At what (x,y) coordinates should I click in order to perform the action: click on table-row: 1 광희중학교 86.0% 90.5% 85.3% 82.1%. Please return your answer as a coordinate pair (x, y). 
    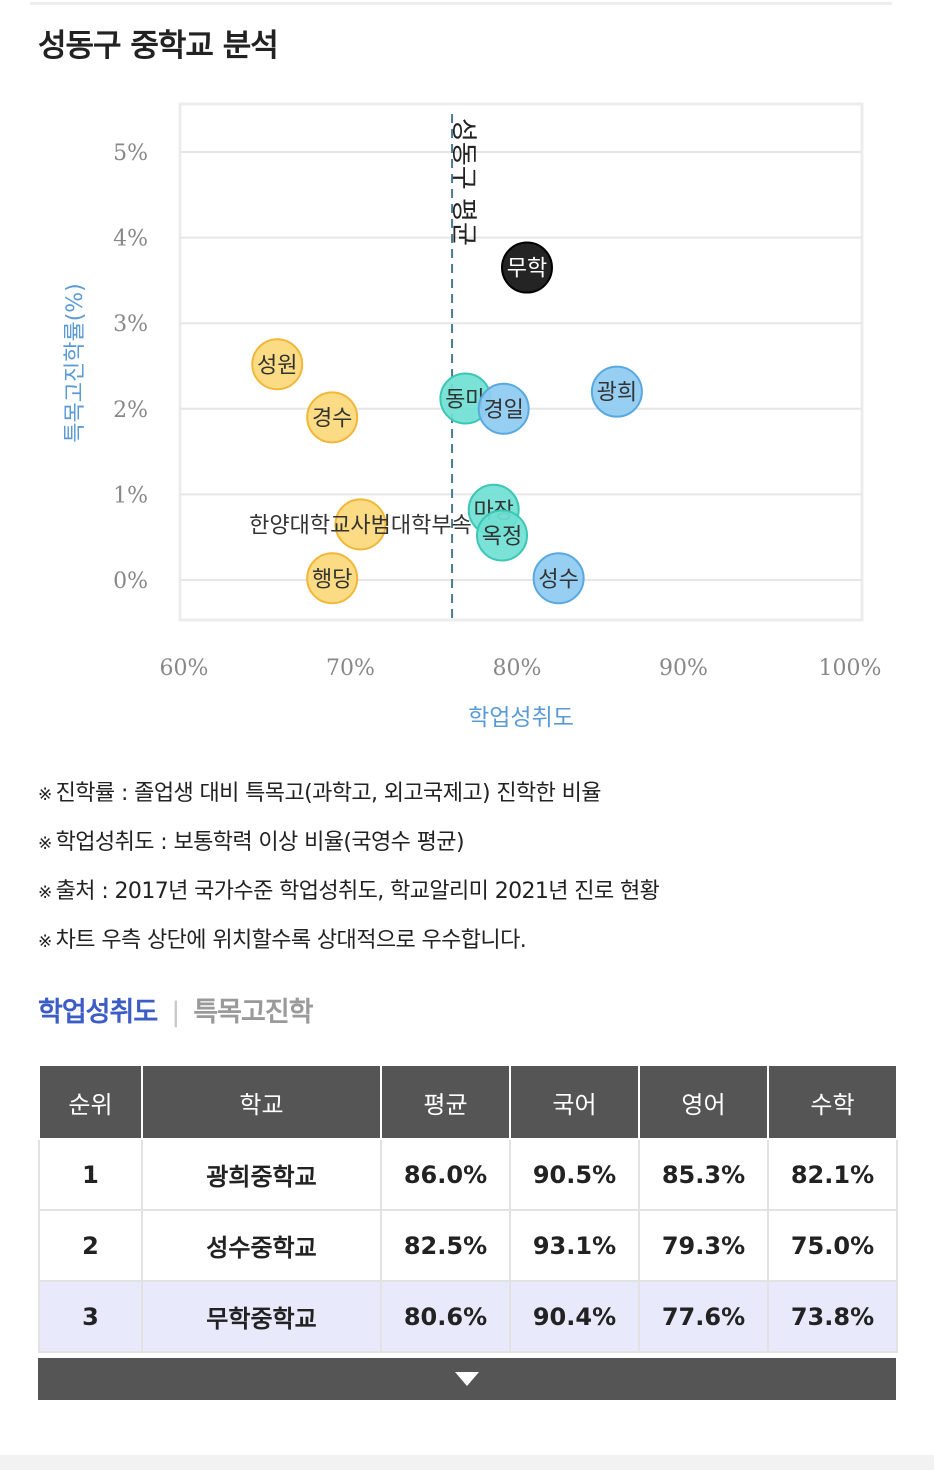
    Looking at the image, I should click on (468, 1174).